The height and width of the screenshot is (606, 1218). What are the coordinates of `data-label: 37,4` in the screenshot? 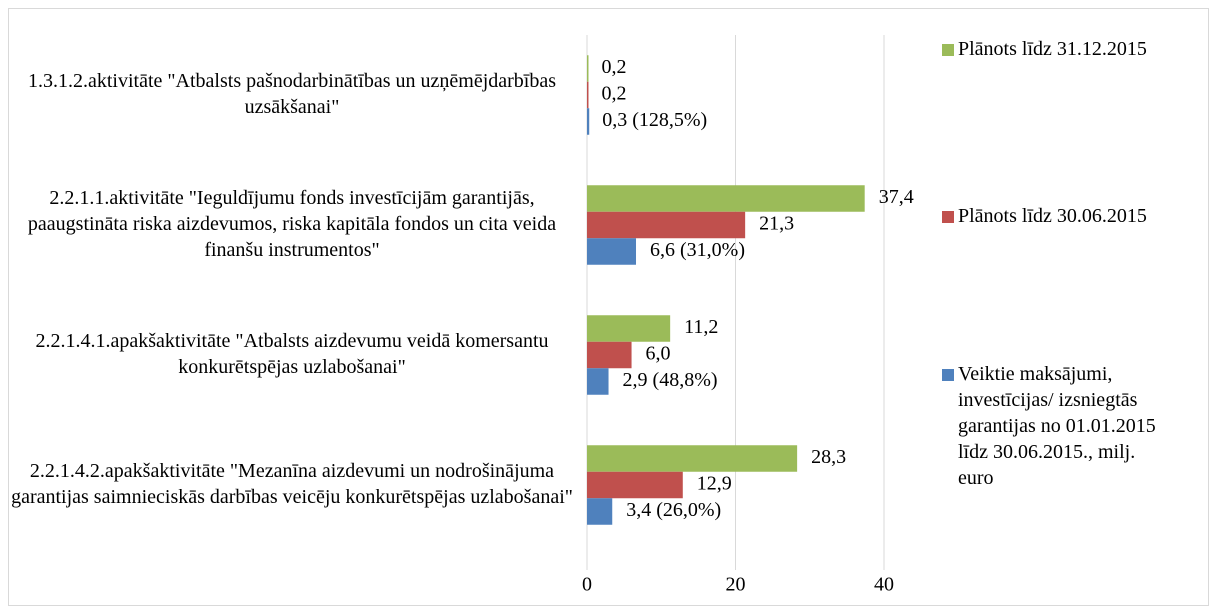 It's located at (896, 197).